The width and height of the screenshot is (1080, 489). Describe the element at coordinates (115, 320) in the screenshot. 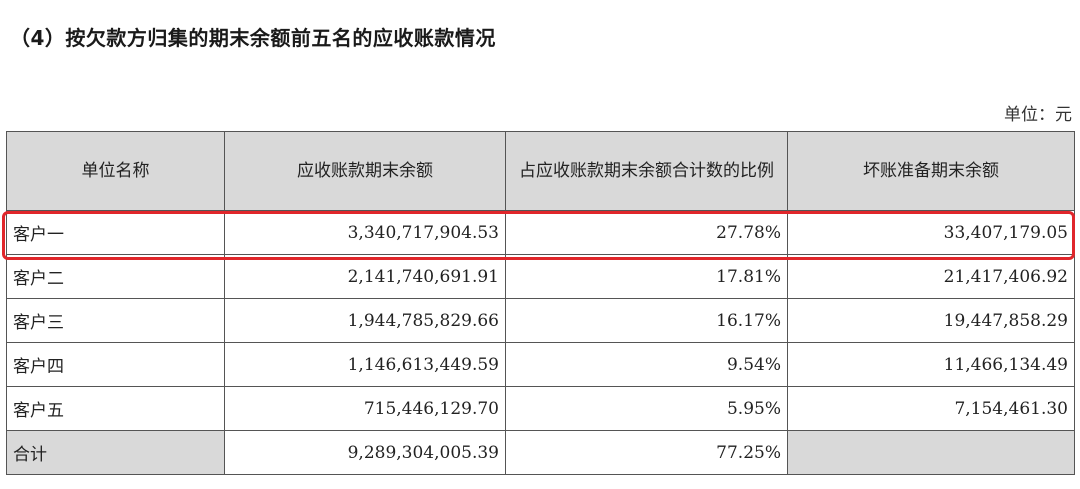

I see `cell-company: 客户三` at that location.